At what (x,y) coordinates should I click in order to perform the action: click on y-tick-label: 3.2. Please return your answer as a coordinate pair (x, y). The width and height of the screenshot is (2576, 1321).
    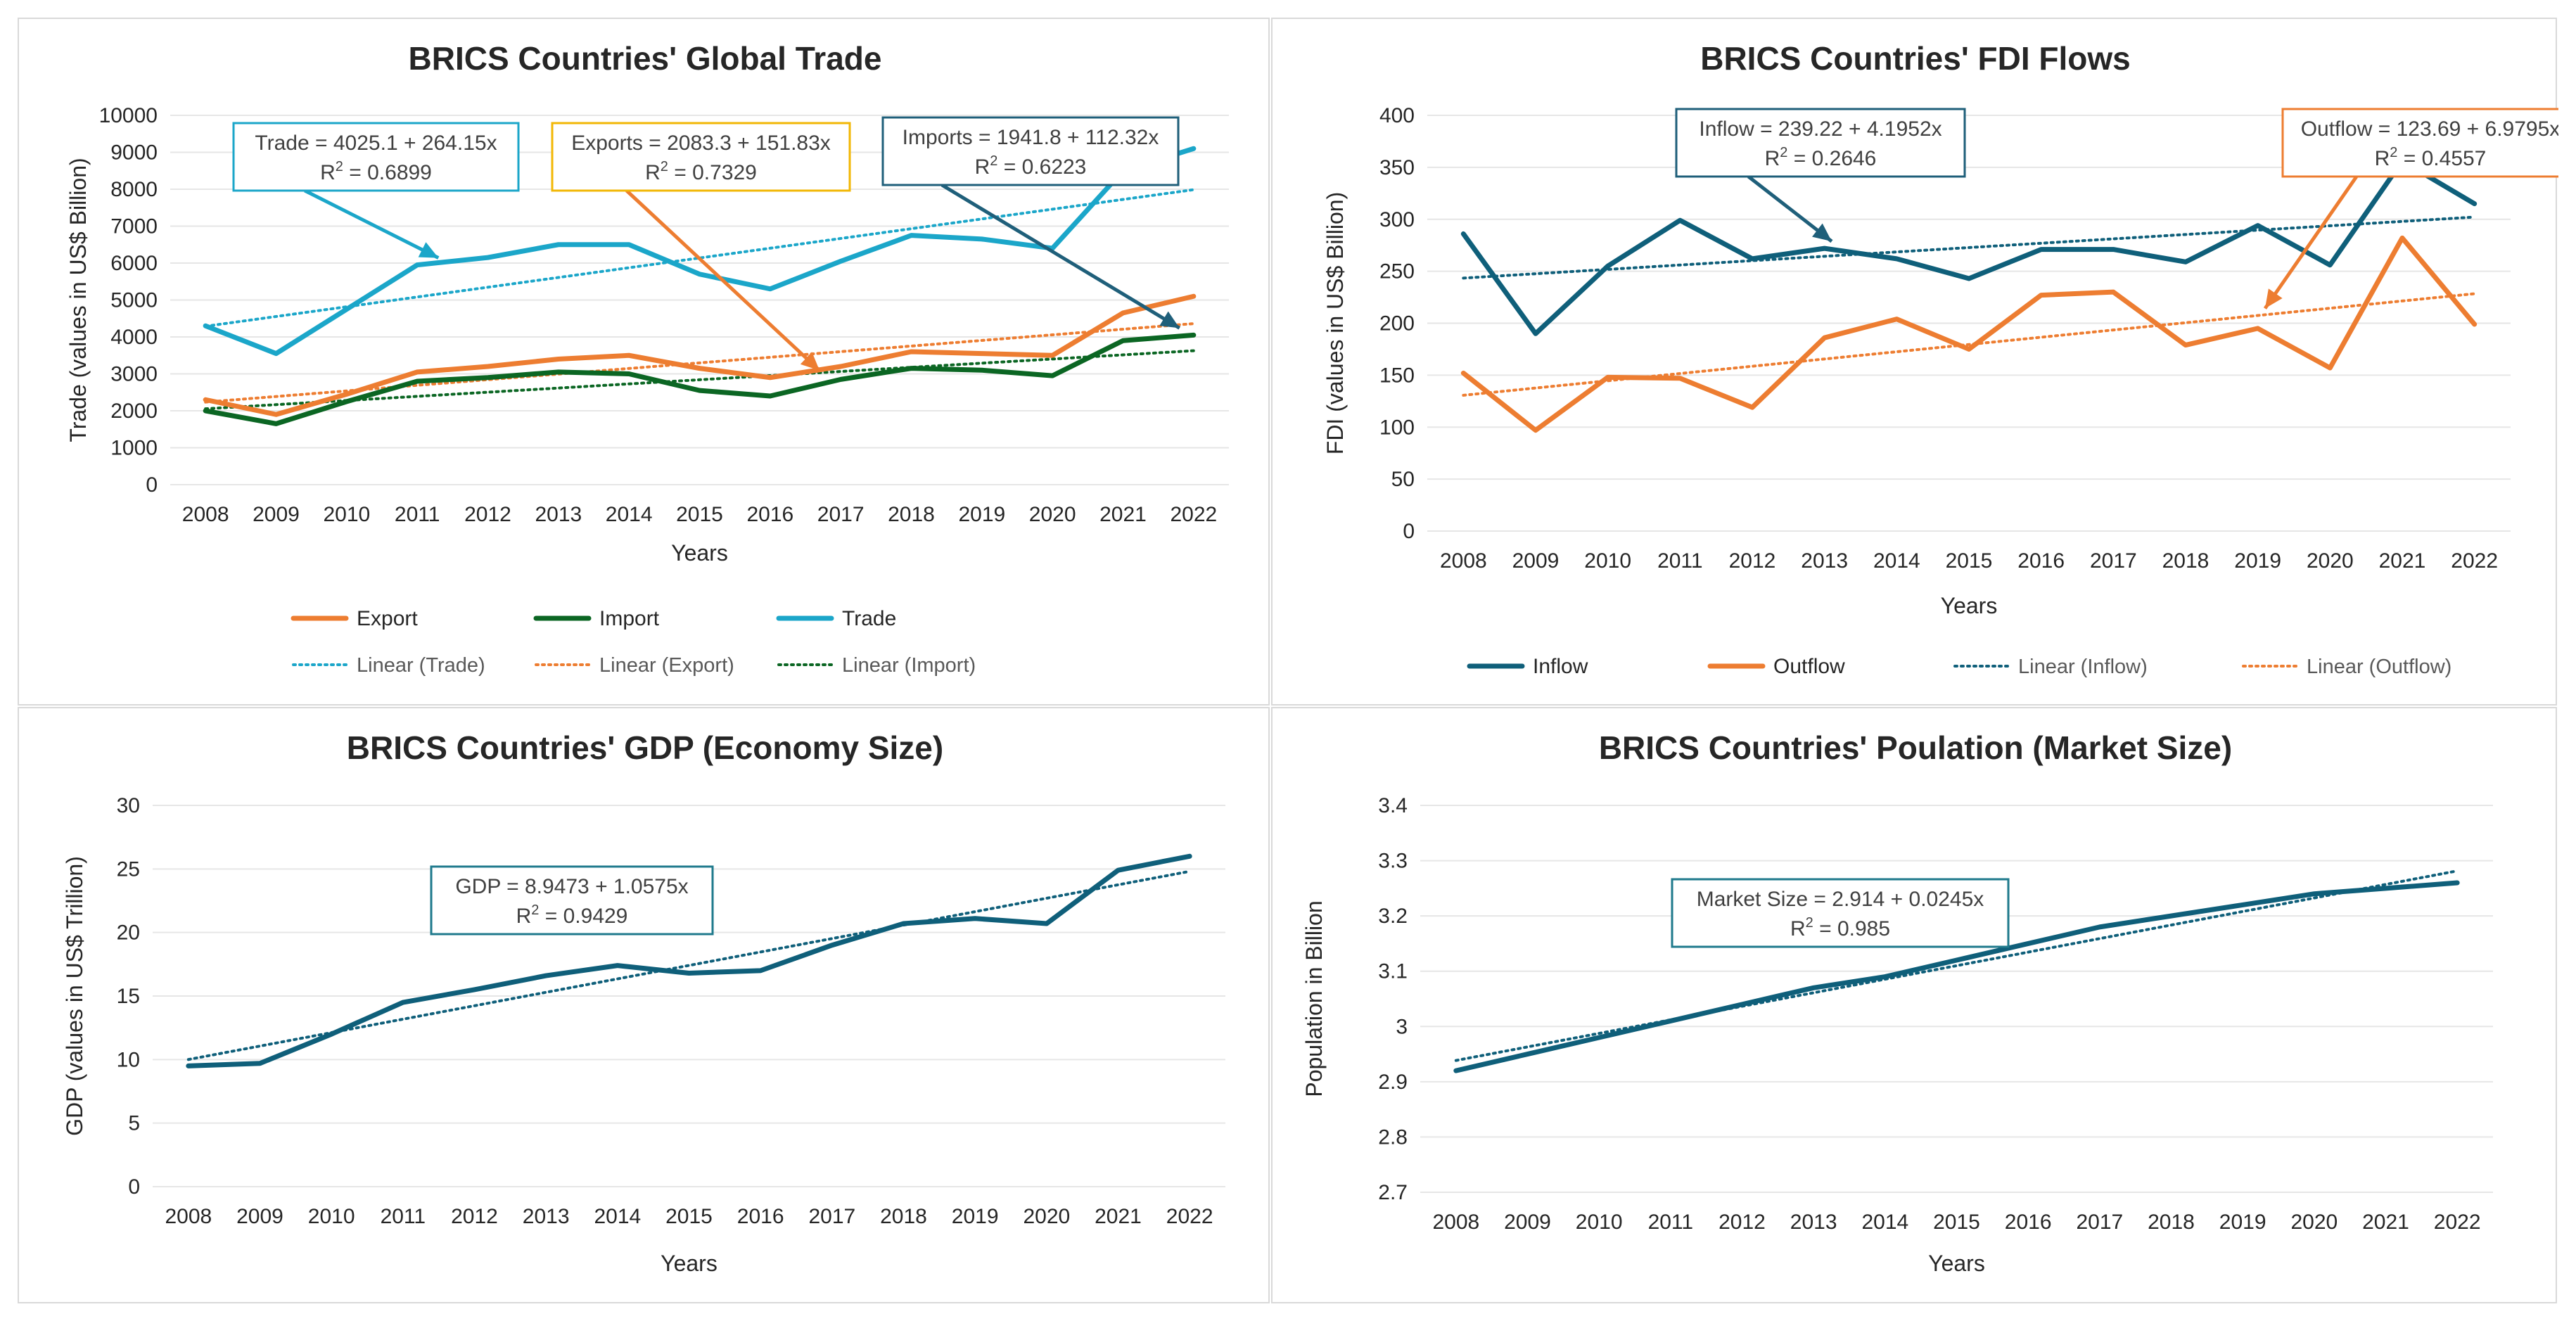
    Looking at the image, I should click on (1393, 917).